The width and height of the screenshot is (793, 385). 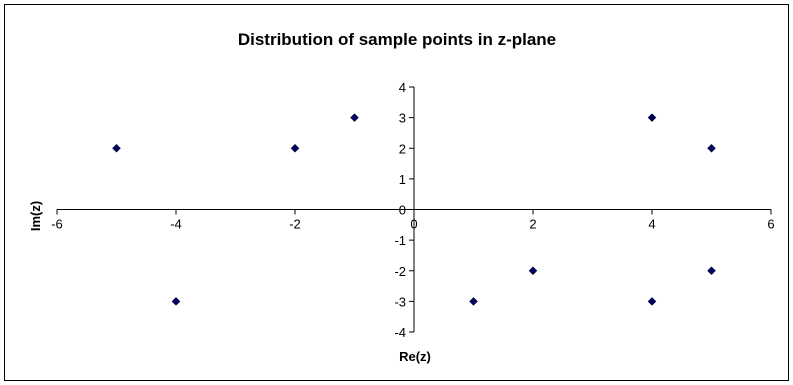 I want to click on x-tick-label: 6, so click(x=770, y=224).